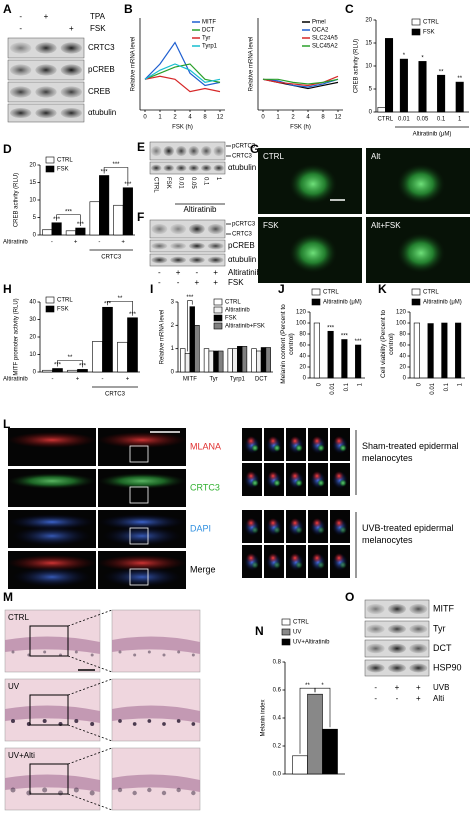 Image resolution: width=474 pixels, height=813 pixels. What do you see at coordinates (168, 183) in the screenshot?
I see `lane-label: FSK` at bounding box center [168, 183].